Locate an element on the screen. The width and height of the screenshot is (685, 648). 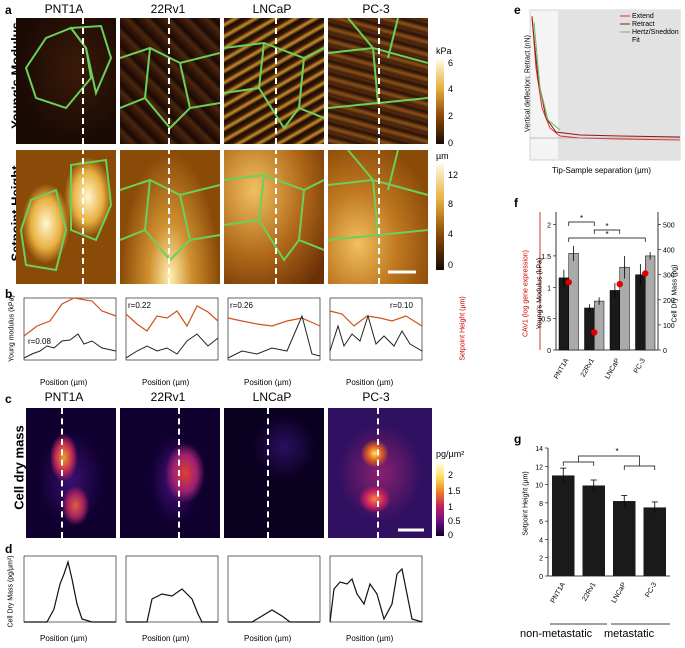
profile-pnt1a is located at coordinates (70, 329).